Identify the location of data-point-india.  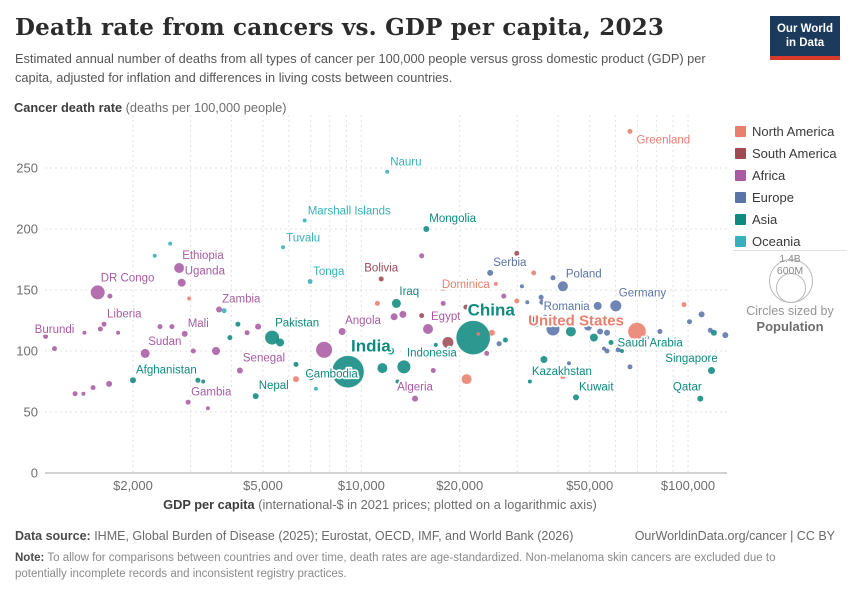
(348, 372).